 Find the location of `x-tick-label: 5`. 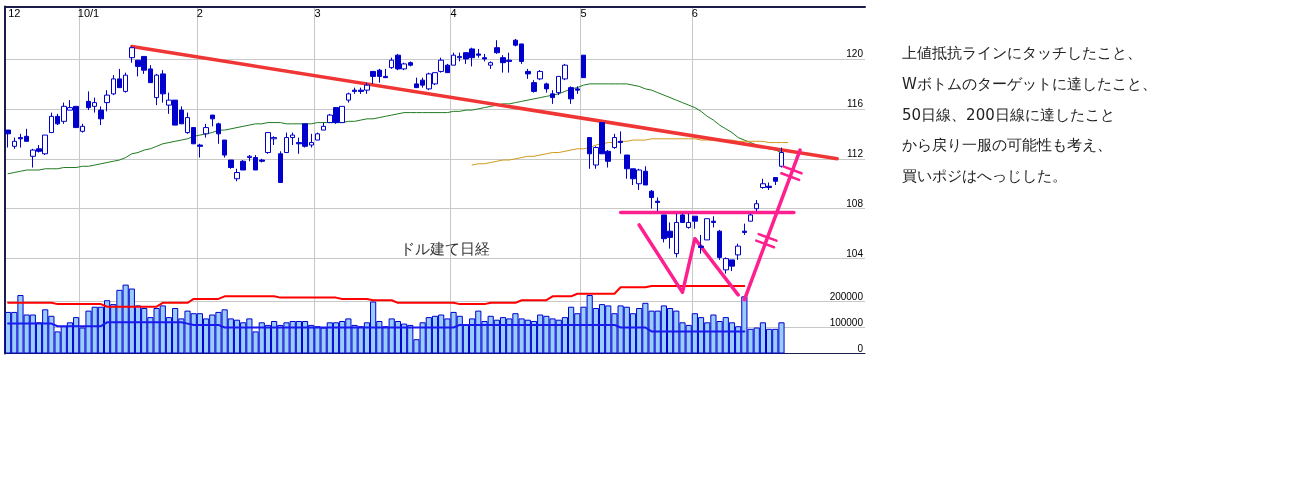

x-tick-label: 5 is located at coordinates (583, 13).